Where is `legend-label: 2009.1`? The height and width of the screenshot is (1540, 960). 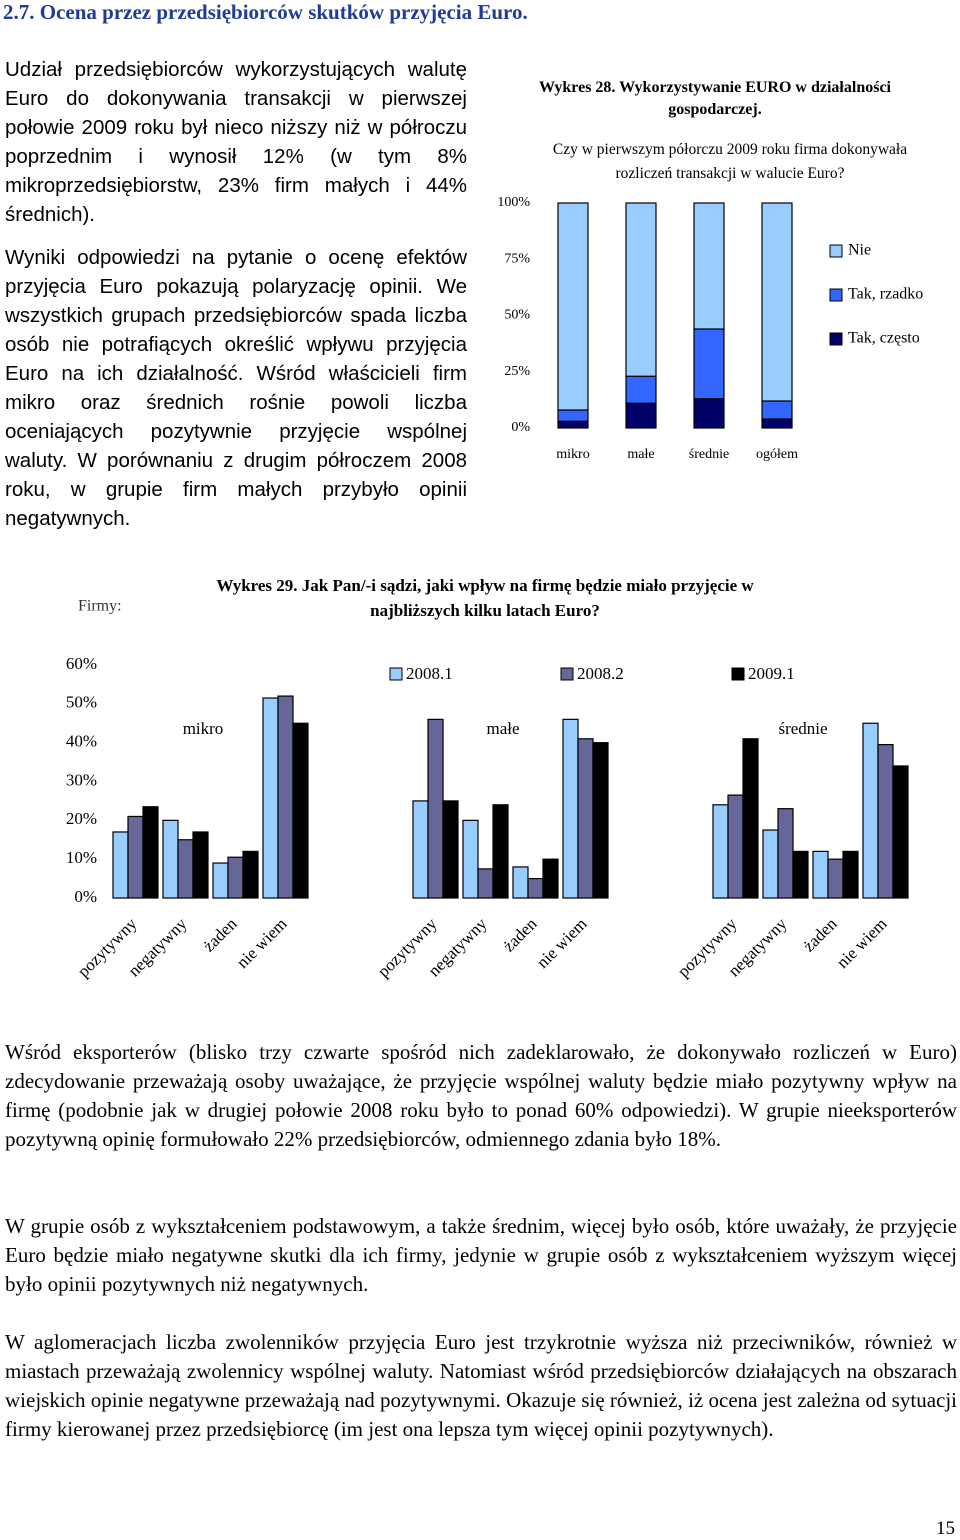 legend-label: 2009.1 is located at coordinates (771, 673).